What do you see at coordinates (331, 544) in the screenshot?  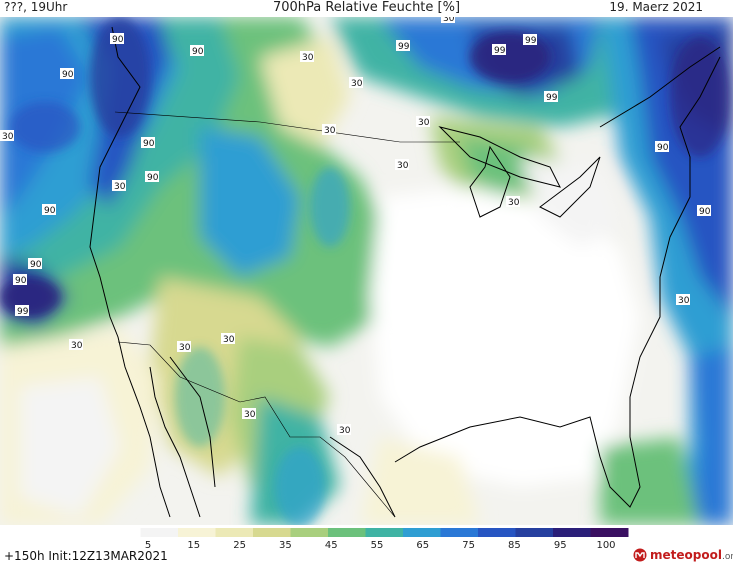 I see `colorbar-tick-label: 45` at bounding box center [331, 544].